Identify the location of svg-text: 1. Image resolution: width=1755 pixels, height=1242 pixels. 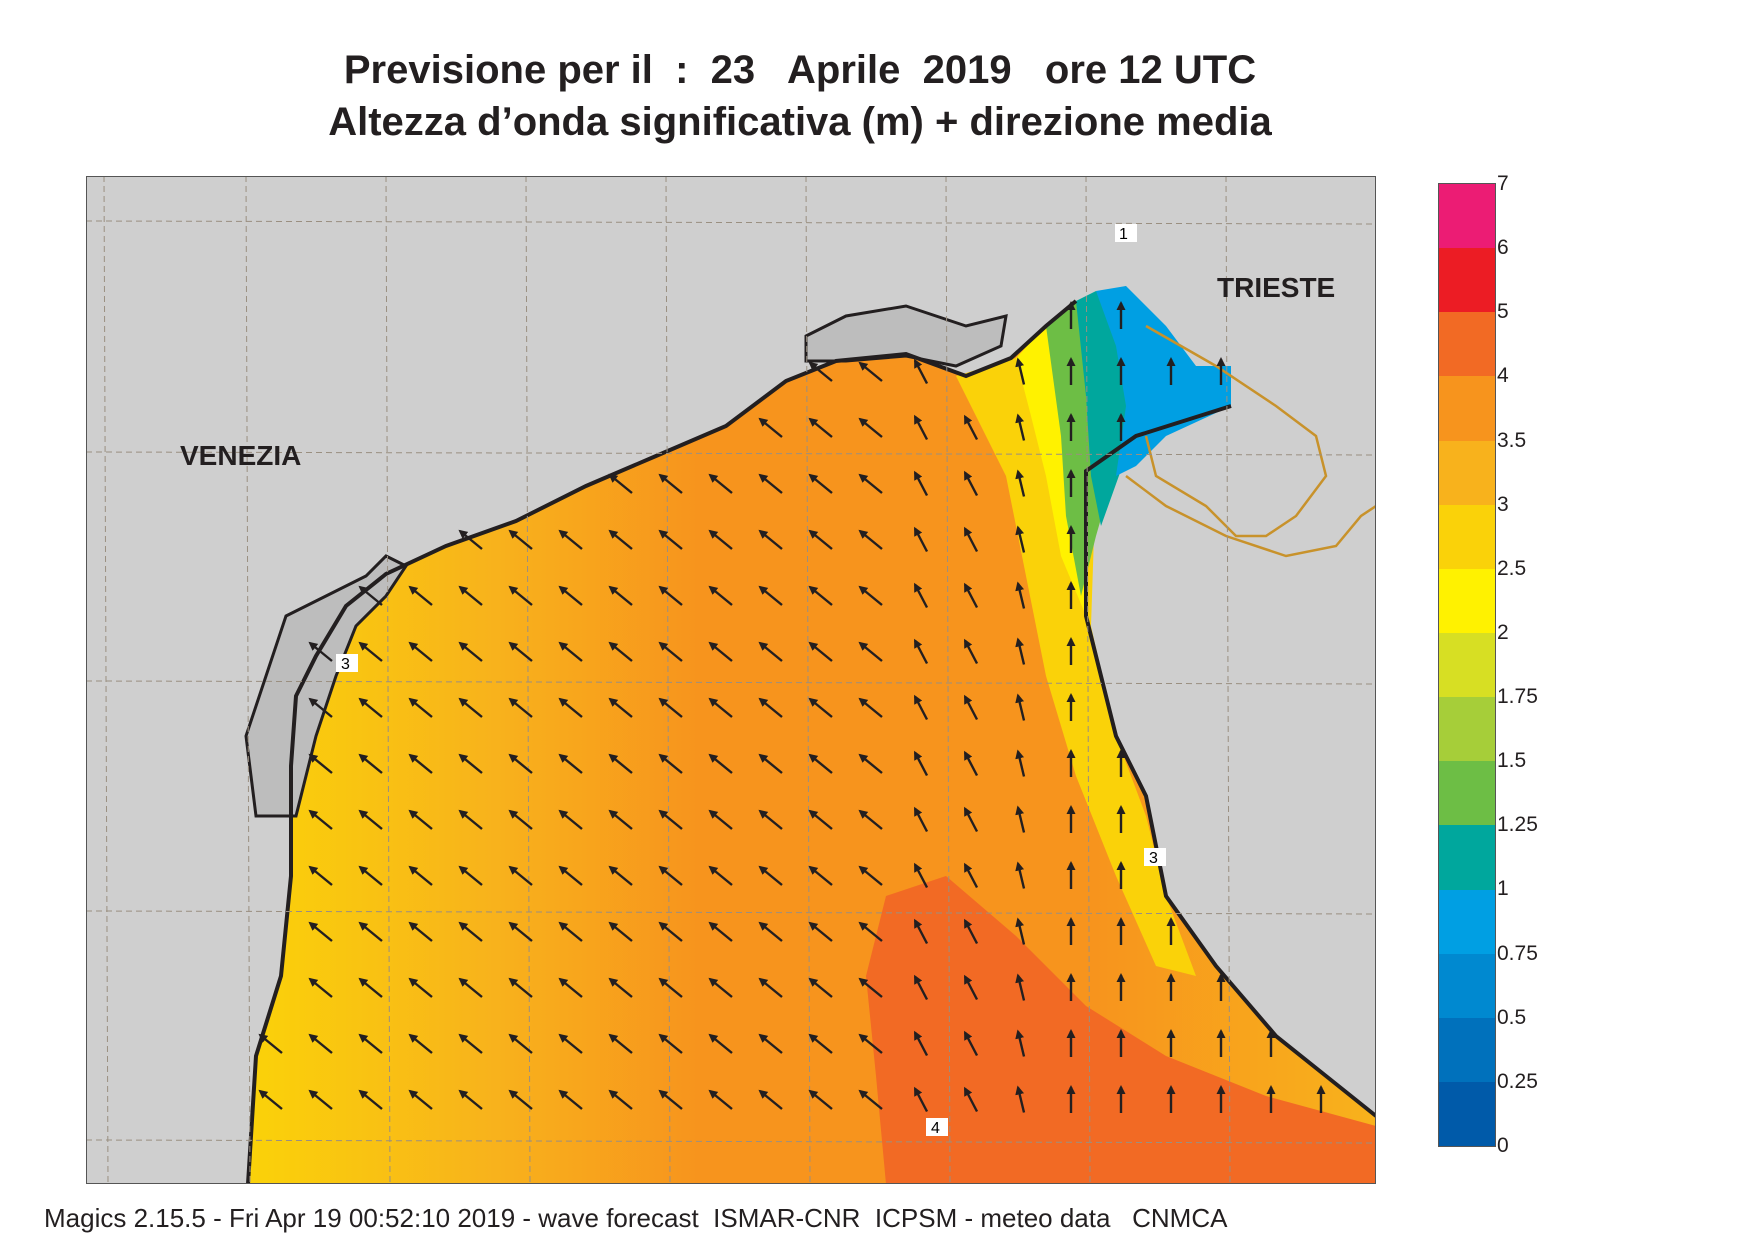
(1123, 234).